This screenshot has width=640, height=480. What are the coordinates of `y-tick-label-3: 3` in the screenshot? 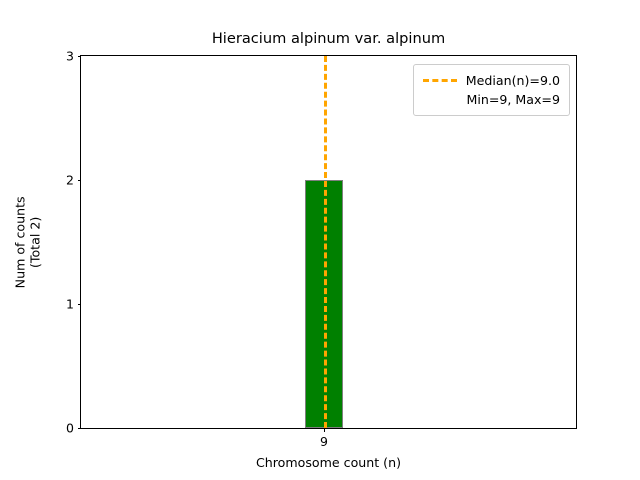 It's located at (70, 56).